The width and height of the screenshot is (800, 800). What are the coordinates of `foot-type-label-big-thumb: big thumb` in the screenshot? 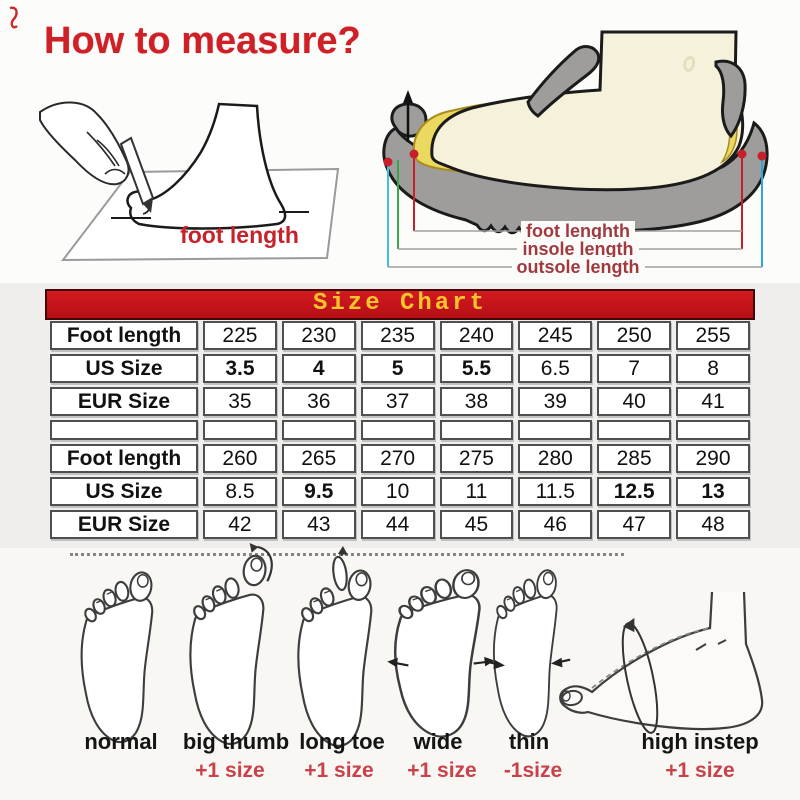 It's located at (236, 741).